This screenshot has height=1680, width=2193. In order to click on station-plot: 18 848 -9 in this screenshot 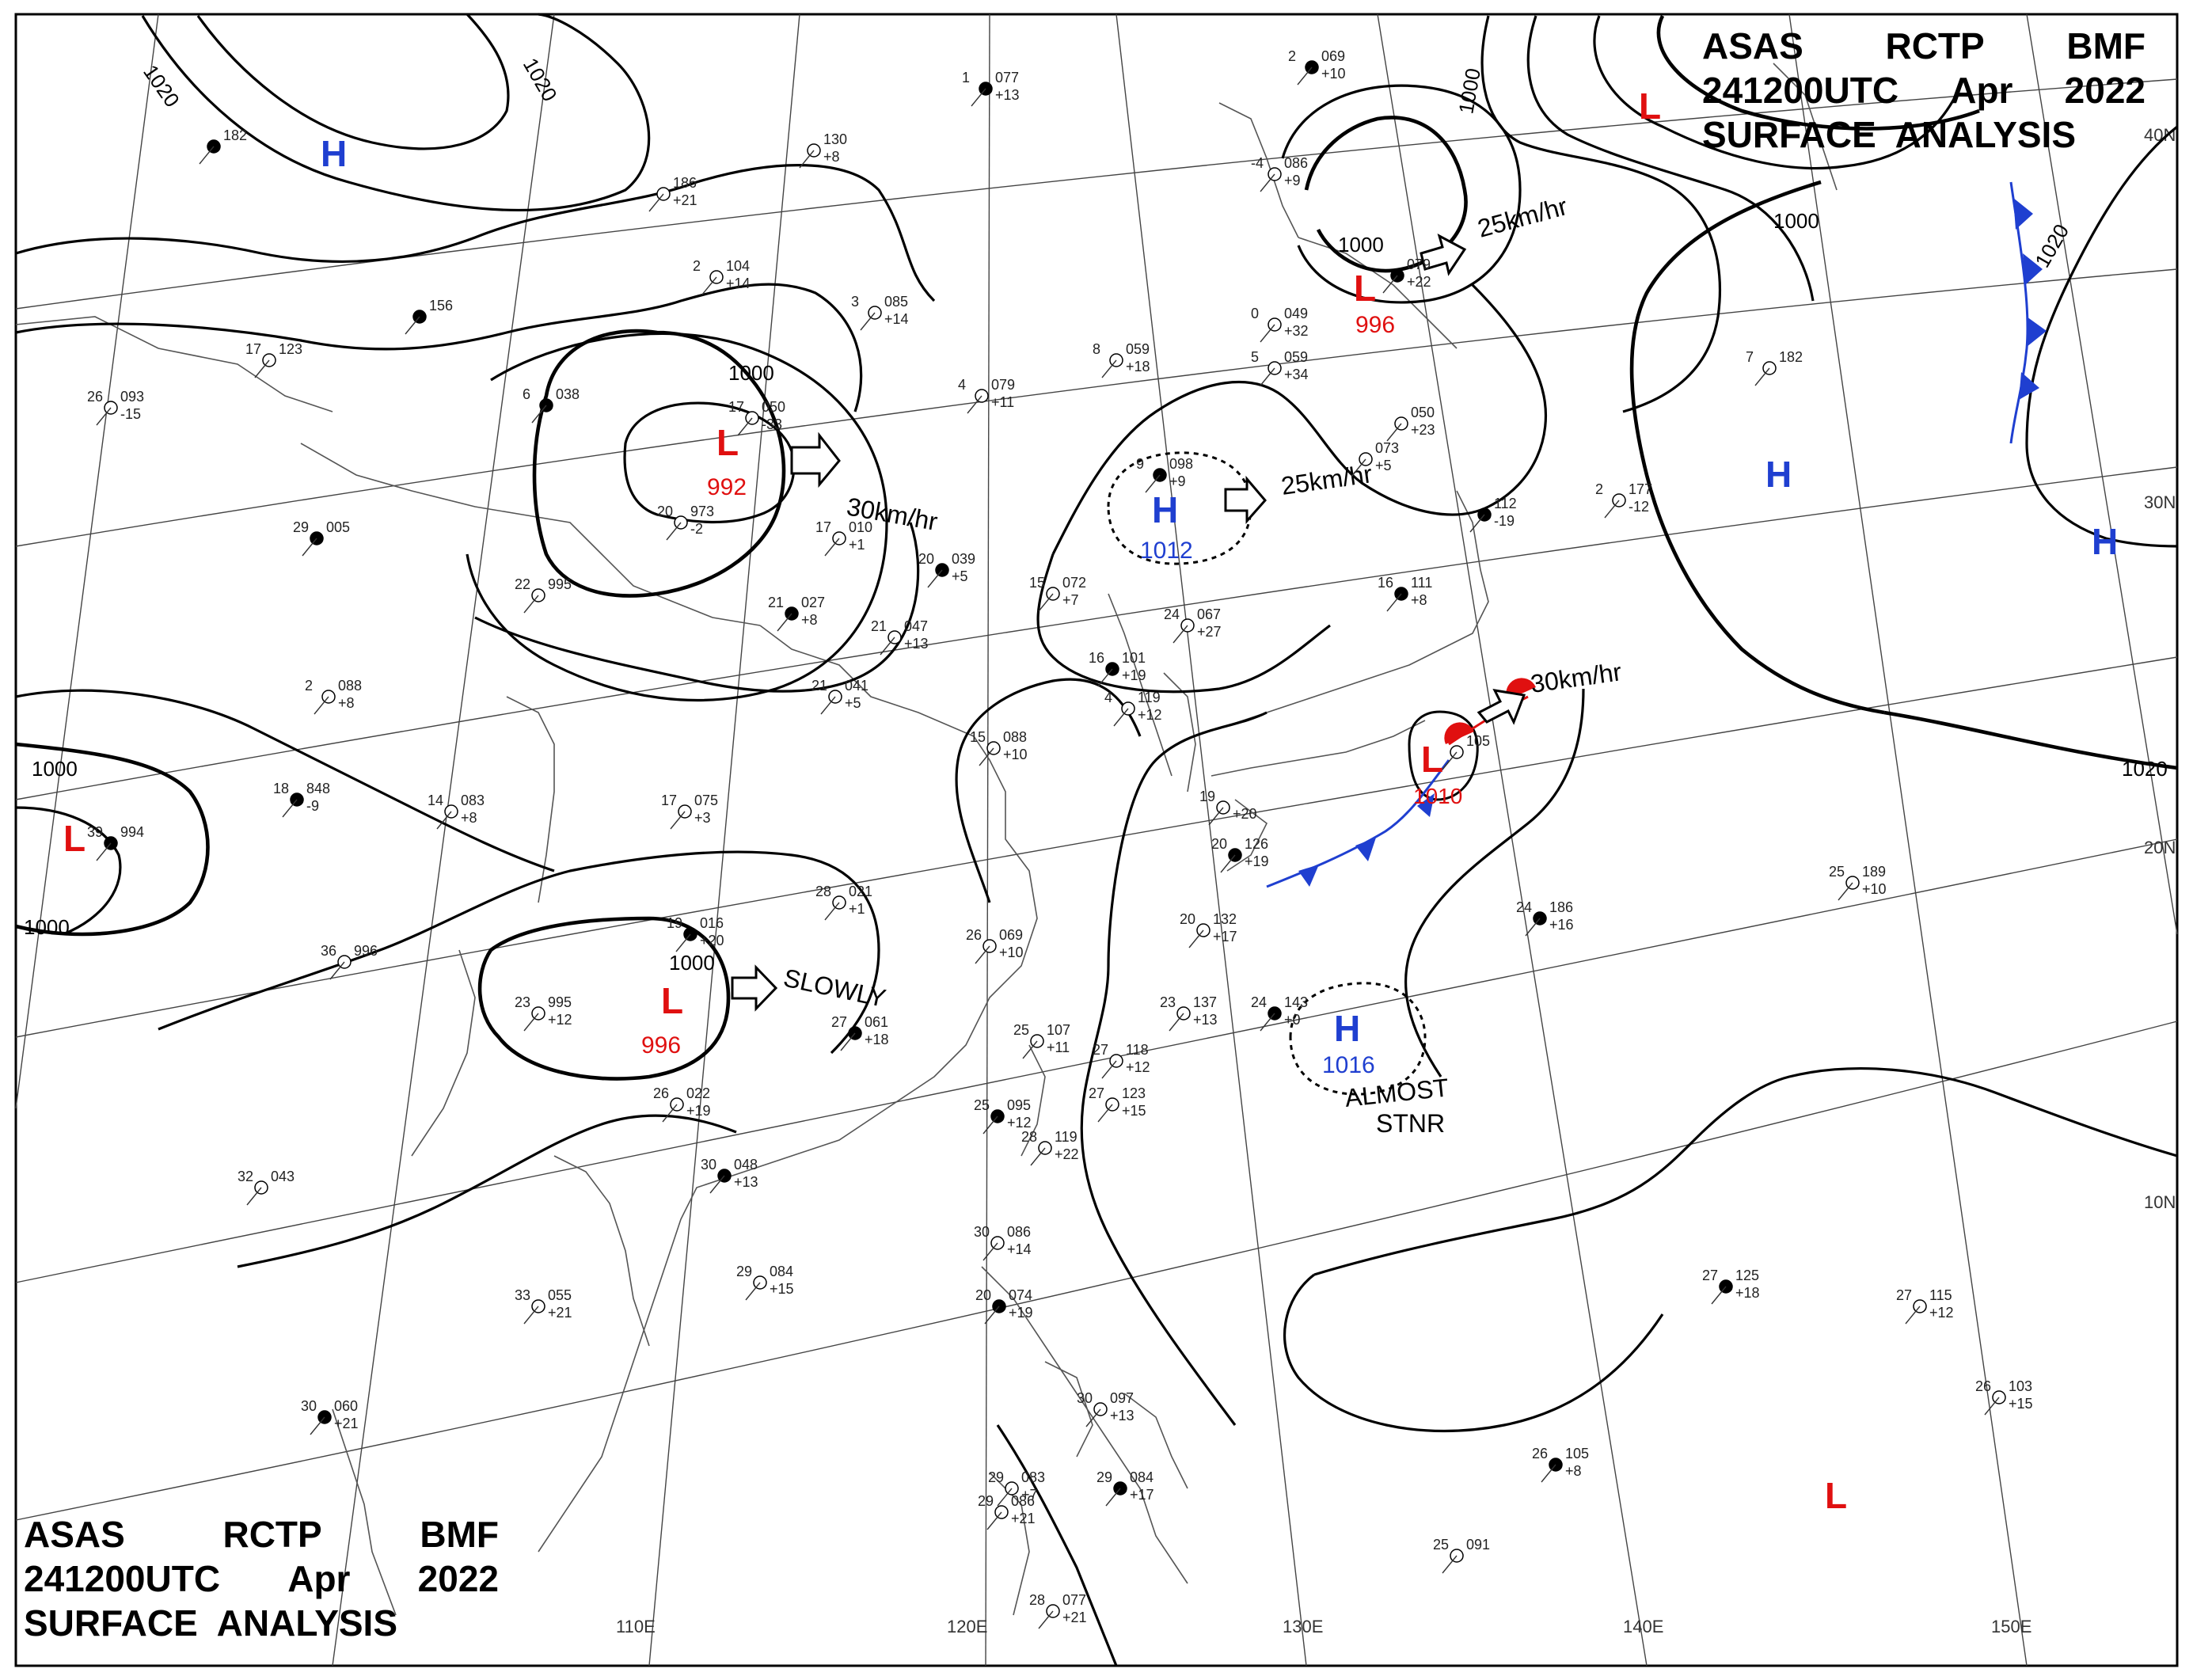, I will do `click(301, 799)`.